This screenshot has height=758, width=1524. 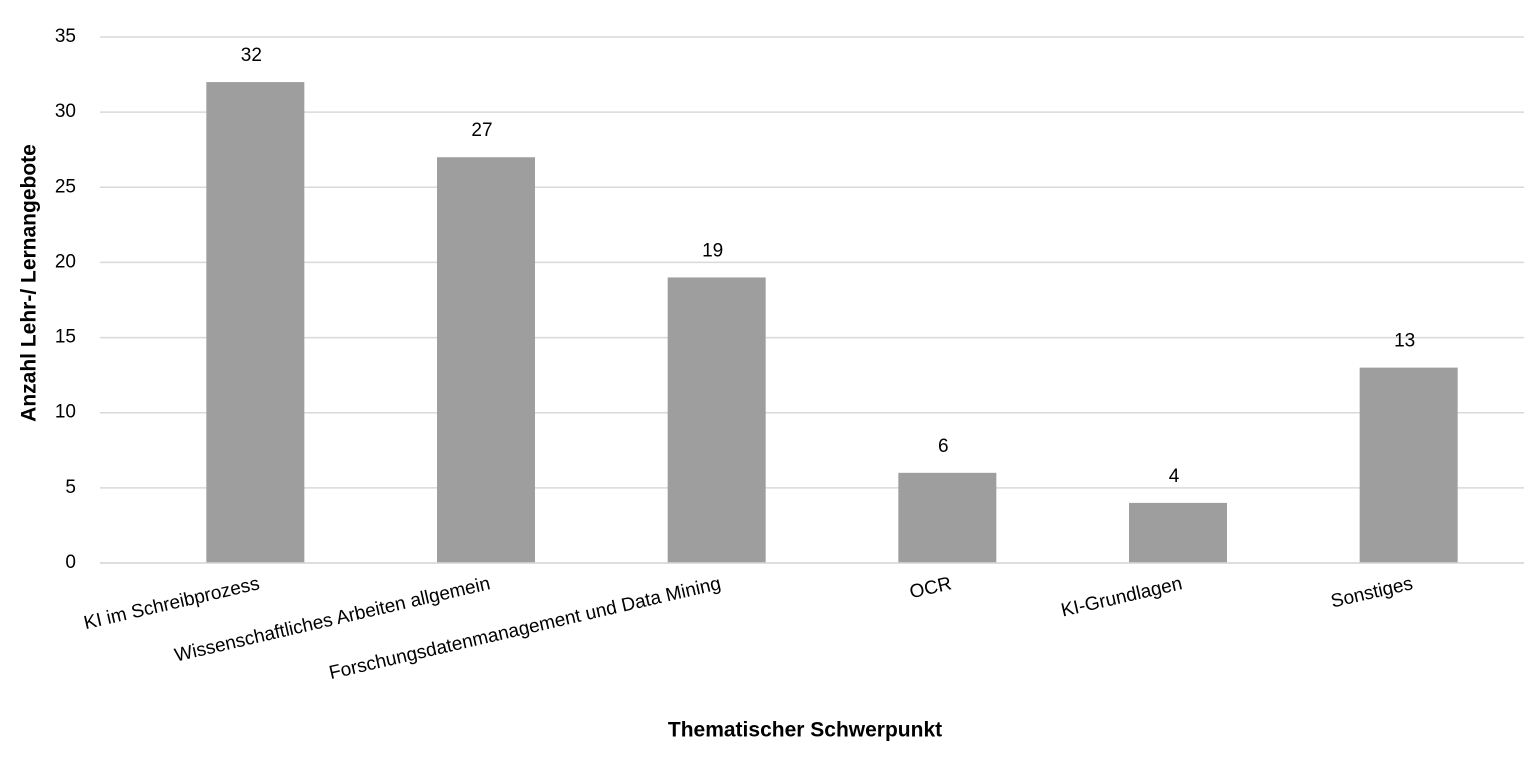 I want to click on y-tick-label: 35, so click(x=65, y=36).